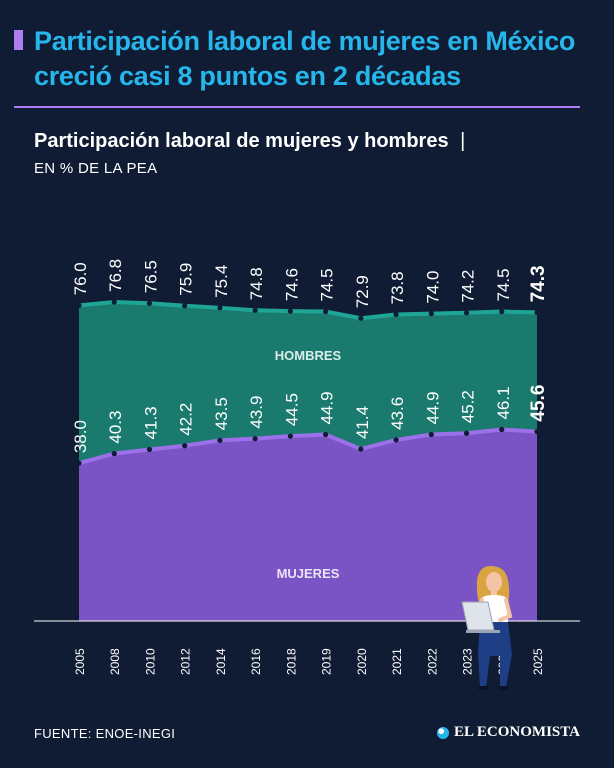 This screenshot has height=768, width=614. I want to click on headline-divider, so click(297, 107).